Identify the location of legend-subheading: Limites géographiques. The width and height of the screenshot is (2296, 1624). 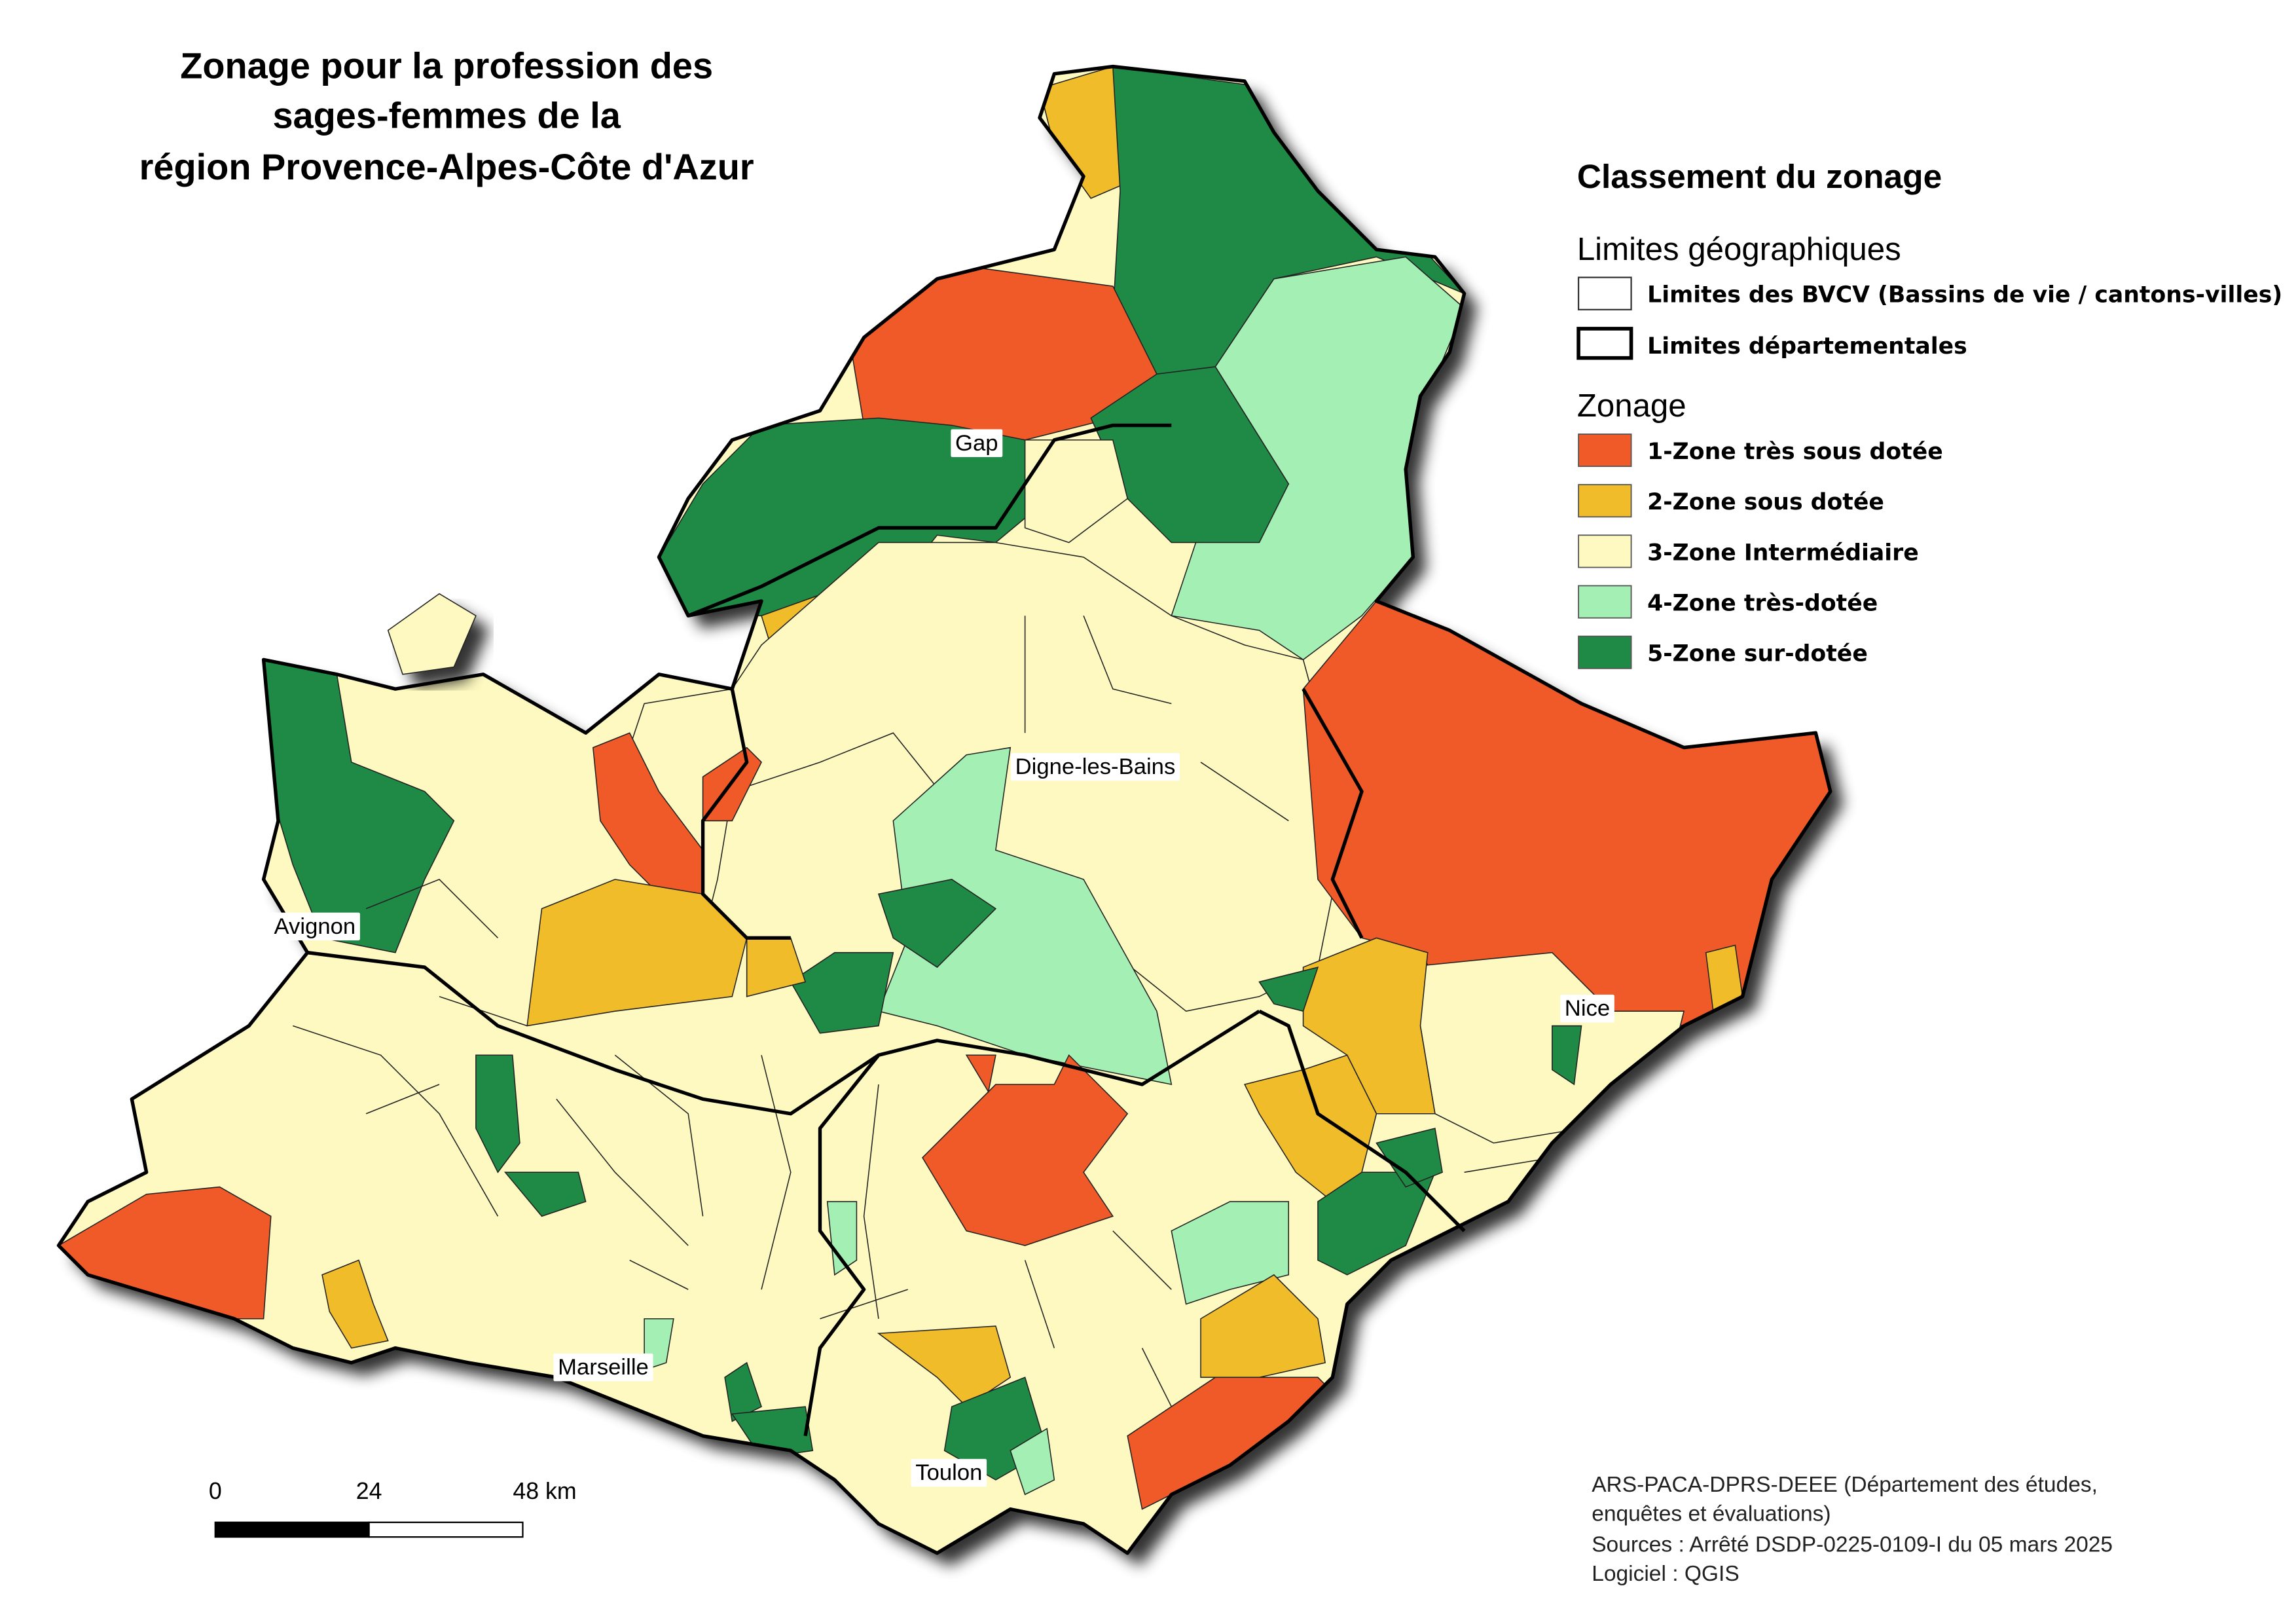
(1739, 249).